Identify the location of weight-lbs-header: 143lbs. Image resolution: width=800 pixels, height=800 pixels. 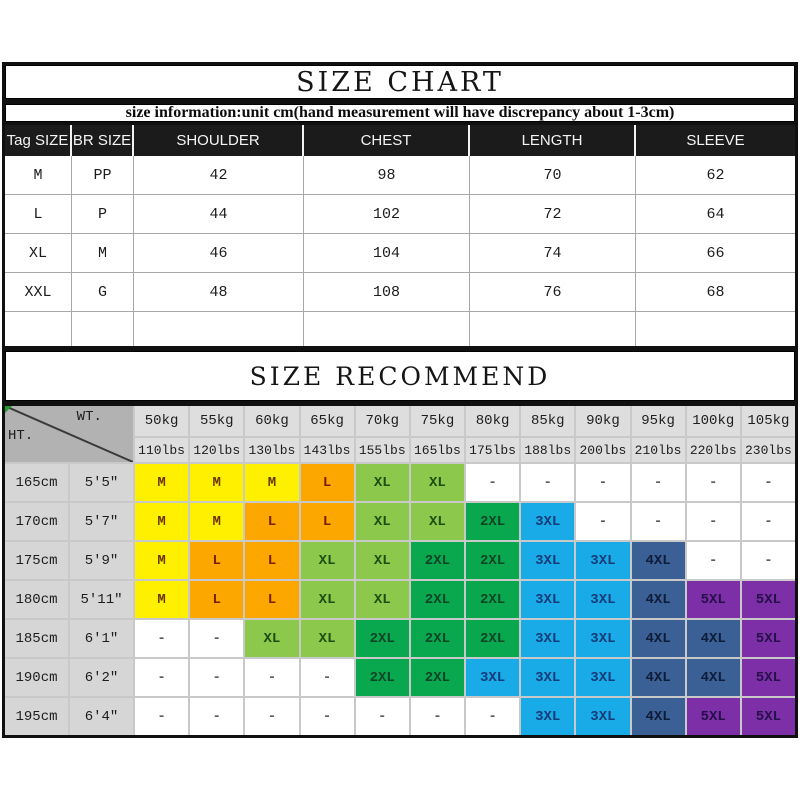
(327, 450).